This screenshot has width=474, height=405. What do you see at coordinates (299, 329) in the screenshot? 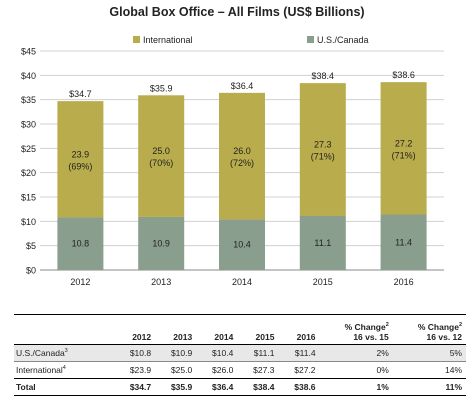
I see `table-header-year: 2016` at bounding box center [299, 329].